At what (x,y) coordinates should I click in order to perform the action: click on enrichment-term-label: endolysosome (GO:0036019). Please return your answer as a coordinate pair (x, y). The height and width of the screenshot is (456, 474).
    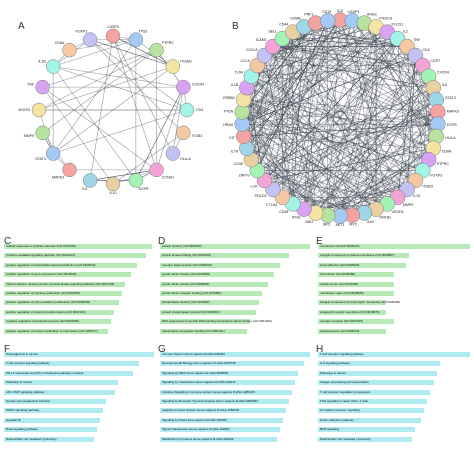
    Looking at the image, I should click on (340, 330).